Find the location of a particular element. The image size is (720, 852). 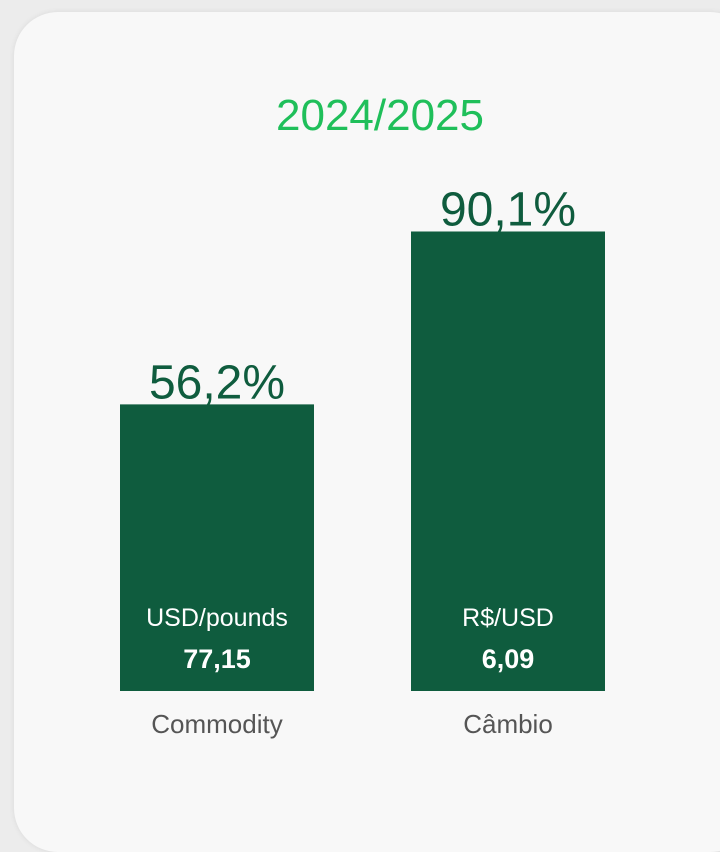

category-label: Câmbio is located at coordinates (508, 724).